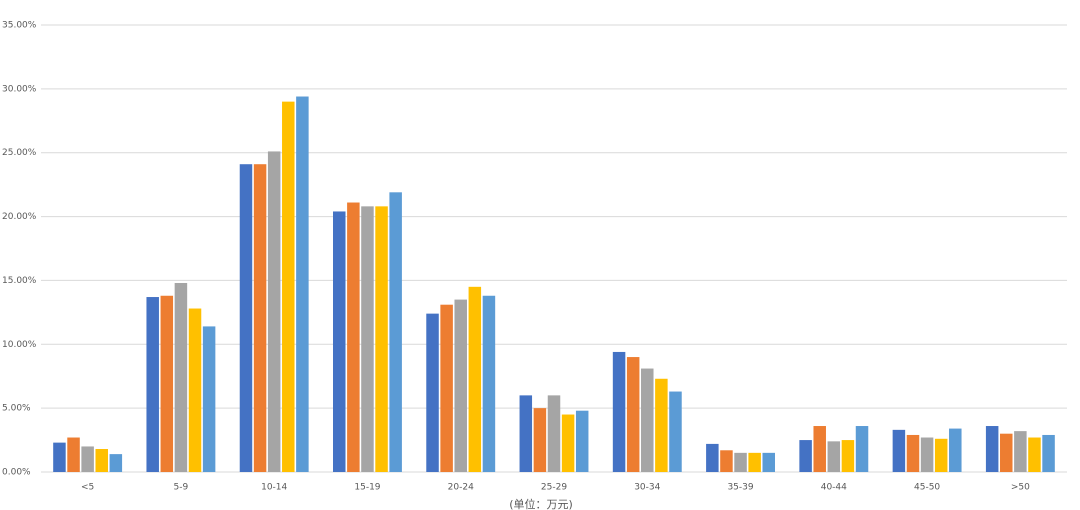 This screenshot has height=510, width=1080. I want to click on x-tick-label: 15-19, so click(367, 488).